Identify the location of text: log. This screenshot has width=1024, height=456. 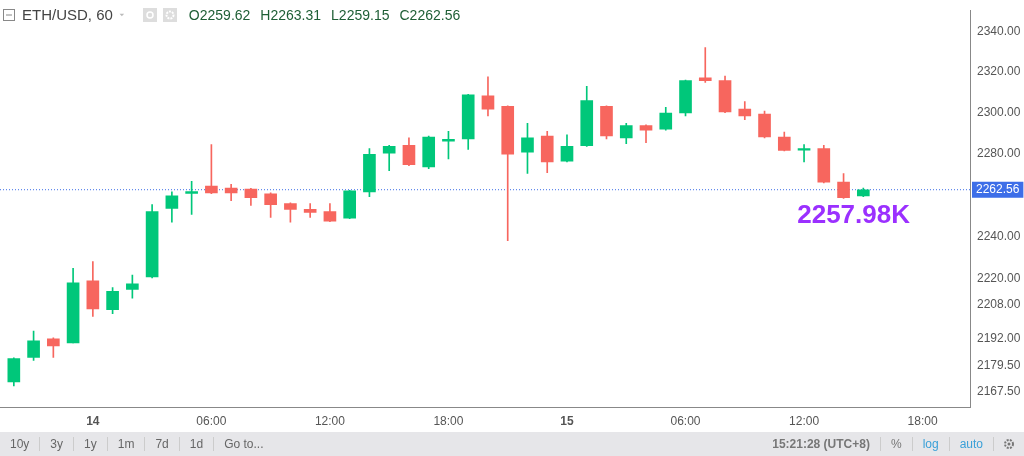
(930, 444).